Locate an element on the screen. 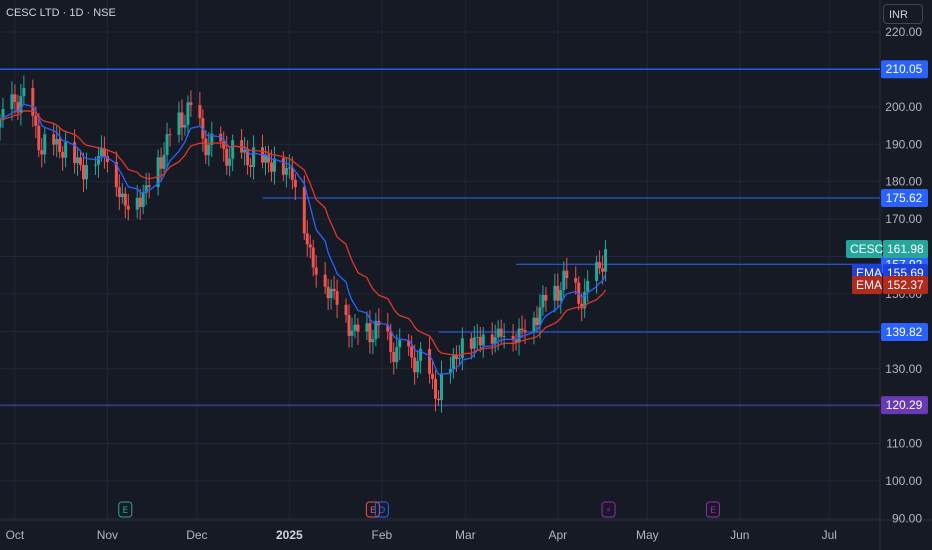  ema-slow-label: EMA is located at coordinates (869, 285).